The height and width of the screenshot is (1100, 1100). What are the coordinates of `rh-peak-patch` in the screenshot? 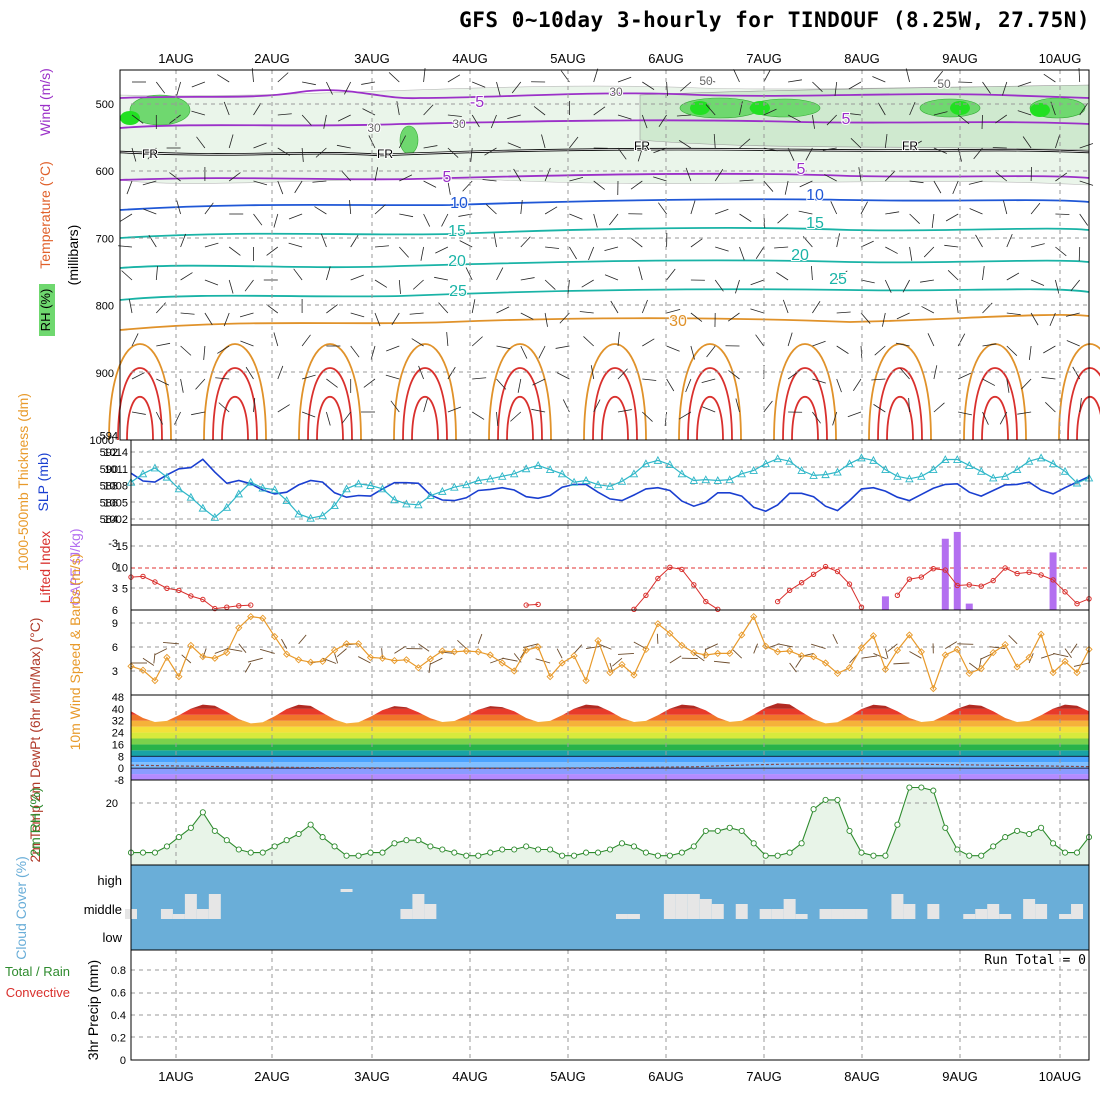 It's located at (130, 118).